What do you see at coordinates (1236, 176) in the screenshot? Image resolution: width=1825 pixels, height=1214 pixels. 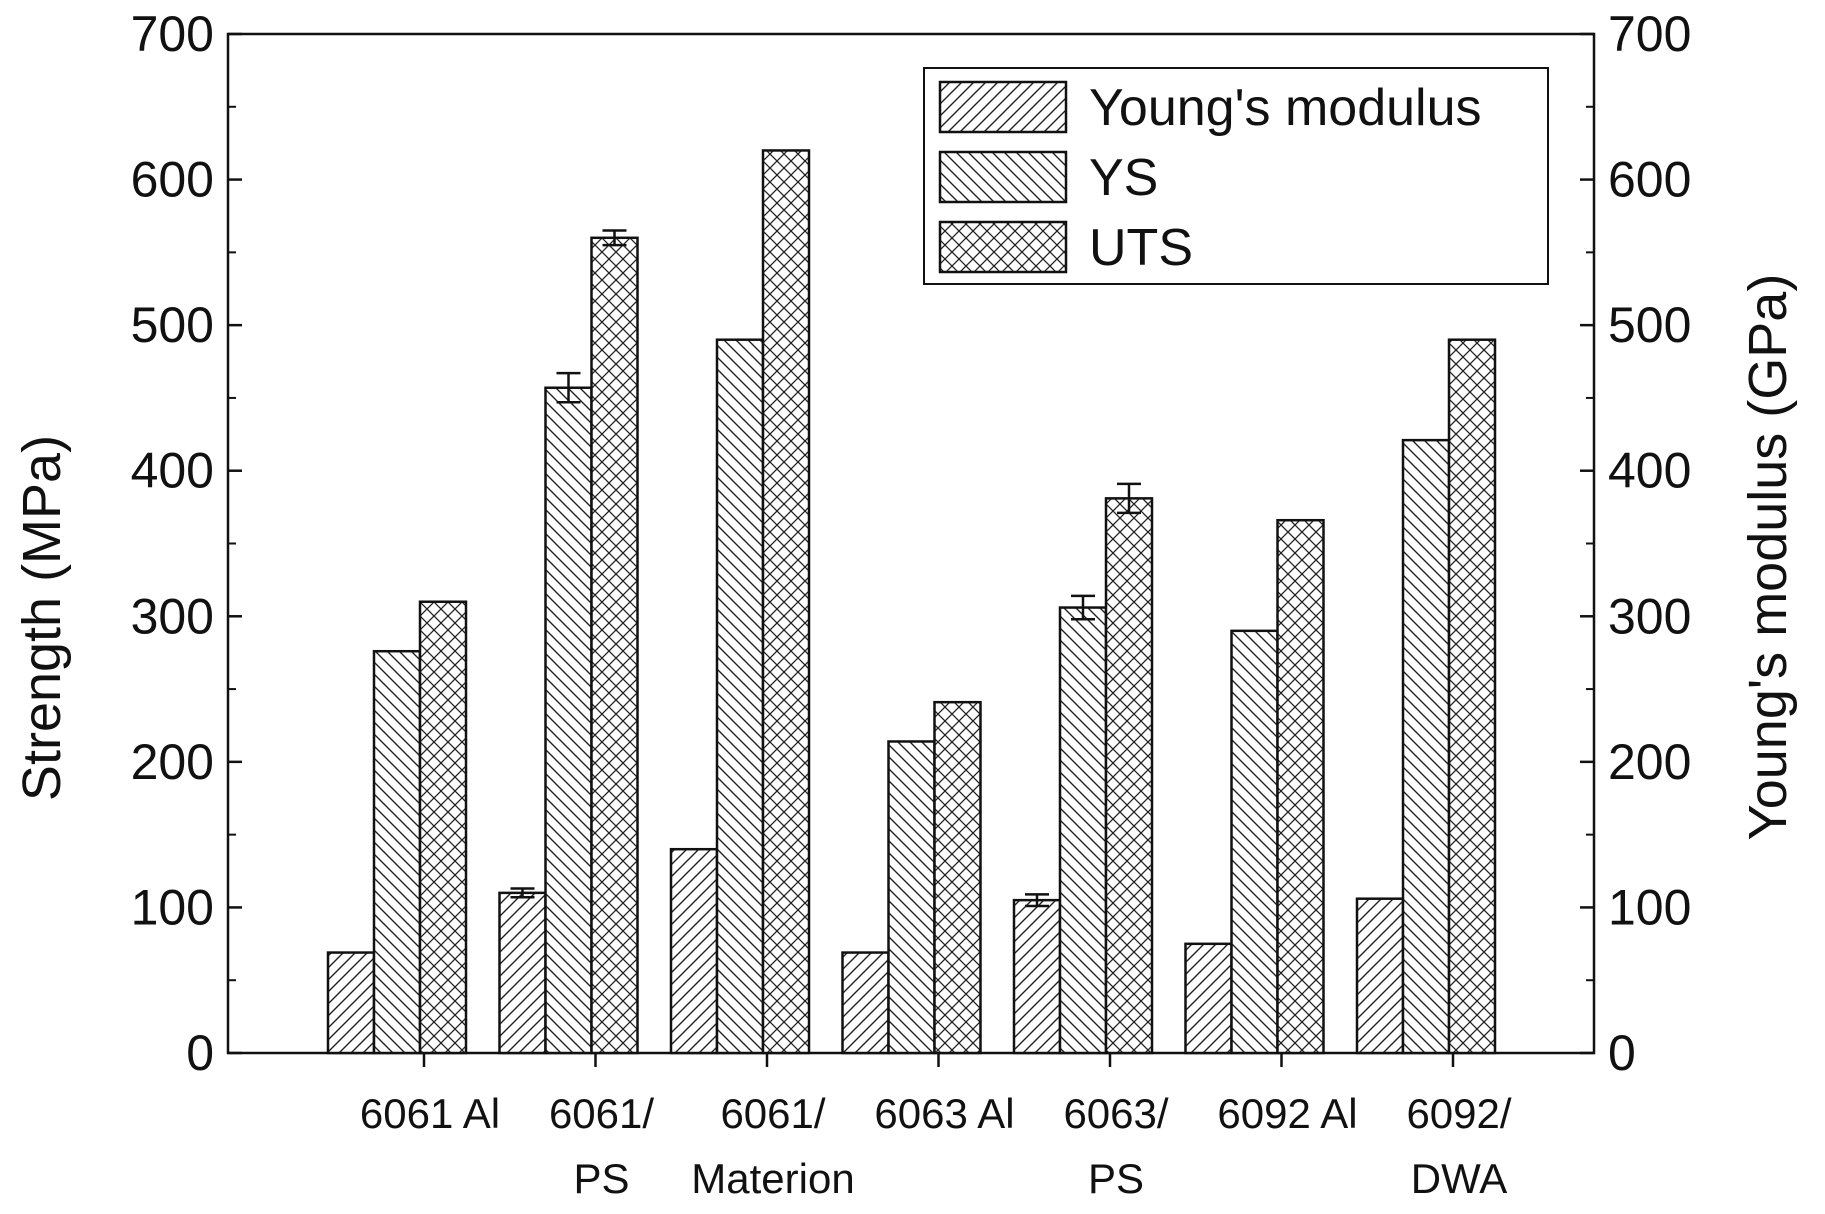 I see `legend: Young's modulus YS UTS` at bounding box center [1236, 176].